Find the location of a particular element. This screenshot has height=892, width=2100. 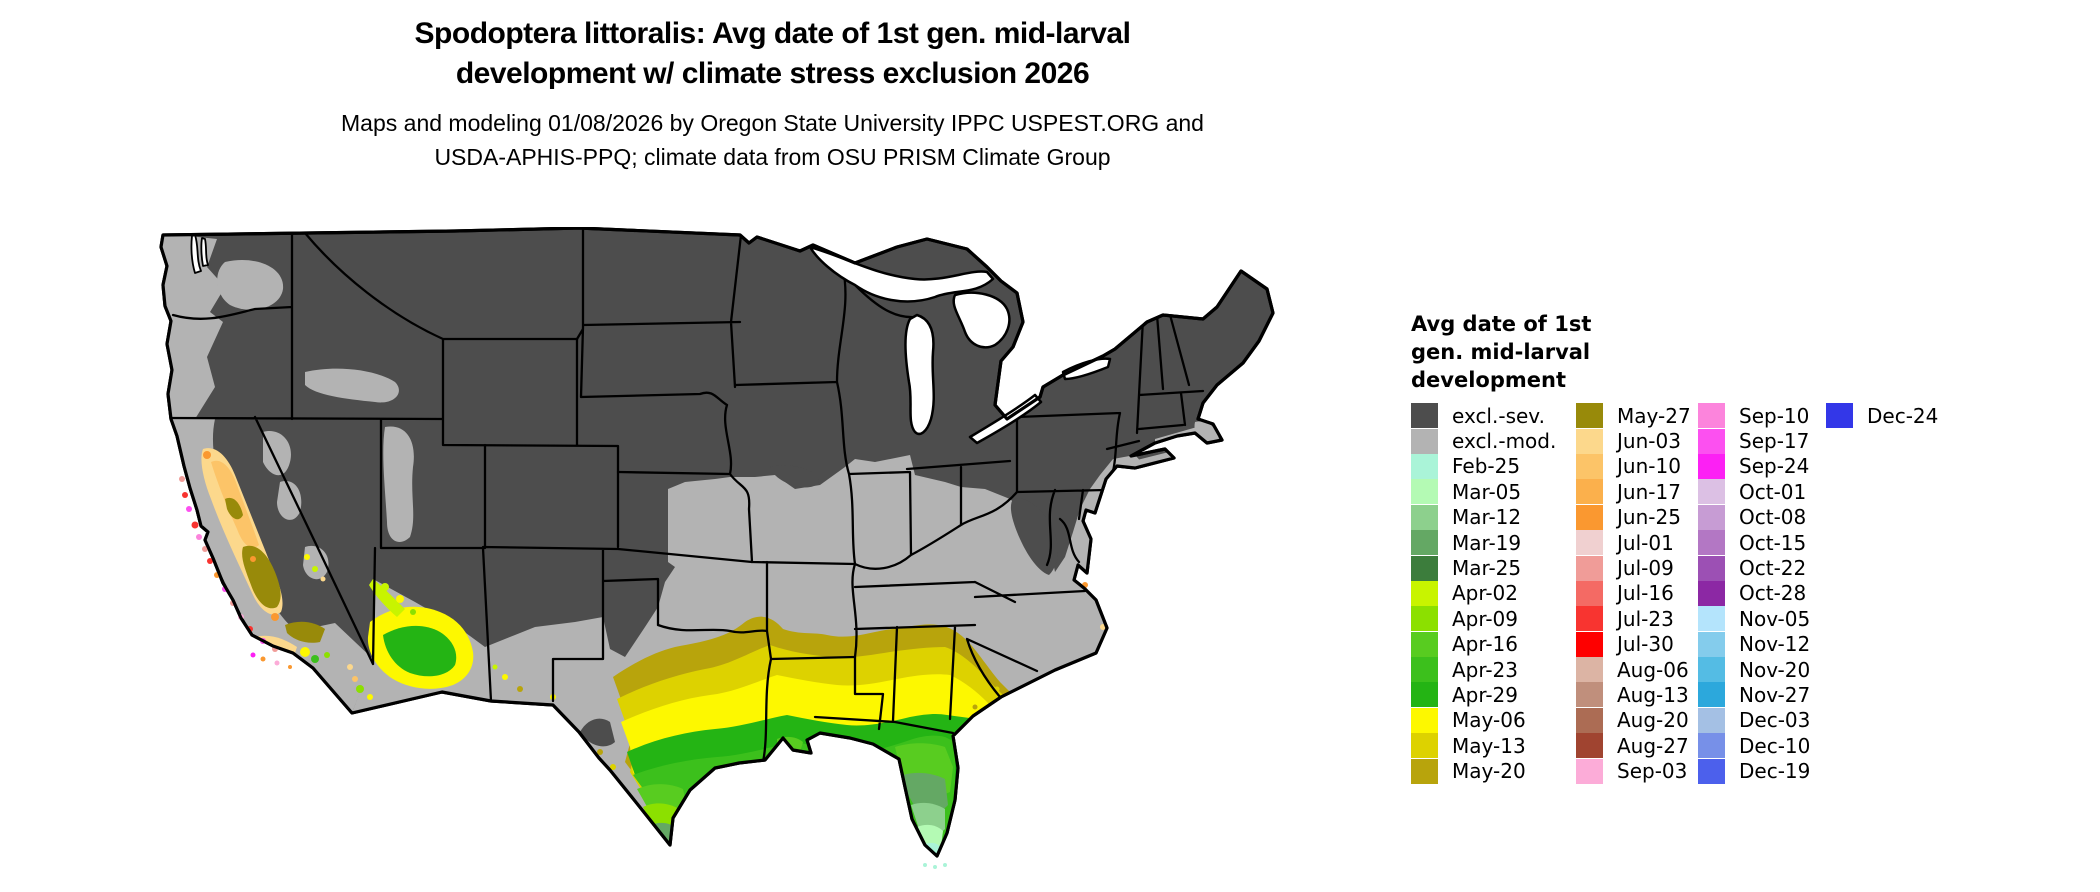

legend-label: May-27 is located at coordinates (1654, 415).